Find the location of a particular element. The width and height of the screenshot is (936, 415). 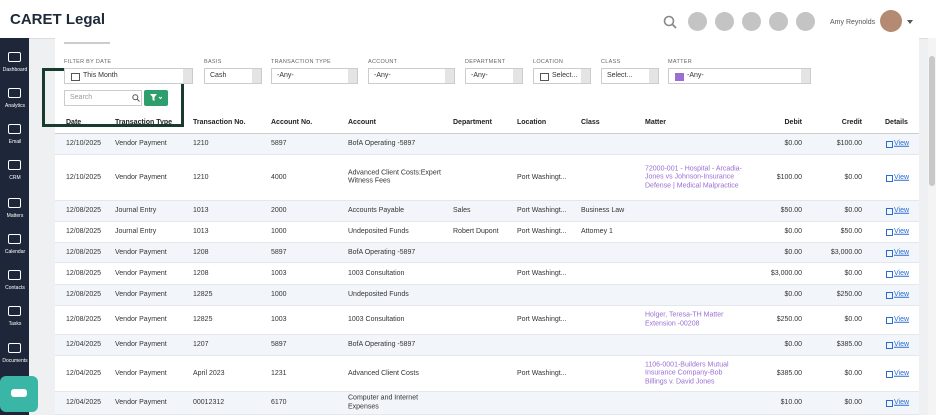

search-icon is located at coordinates (670, 22).